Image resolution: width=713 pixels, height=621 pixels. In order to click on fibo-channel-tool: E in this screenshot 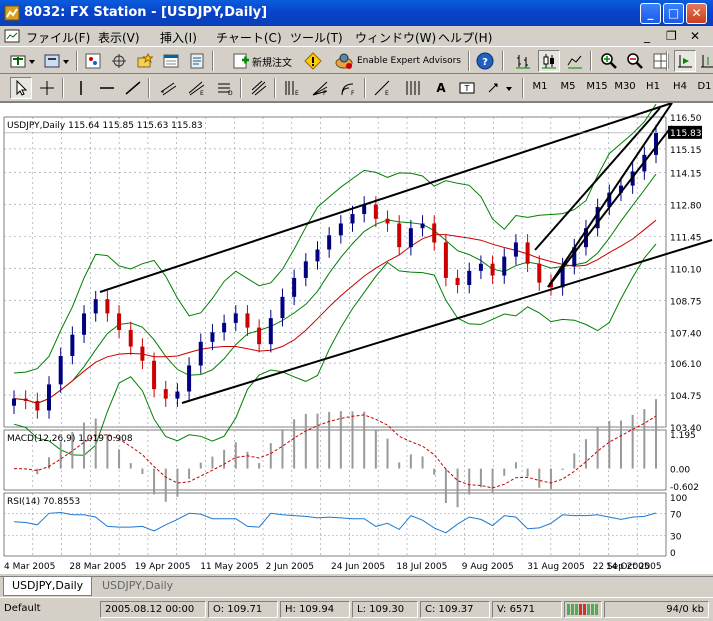, I will do `click(197, 88)`.